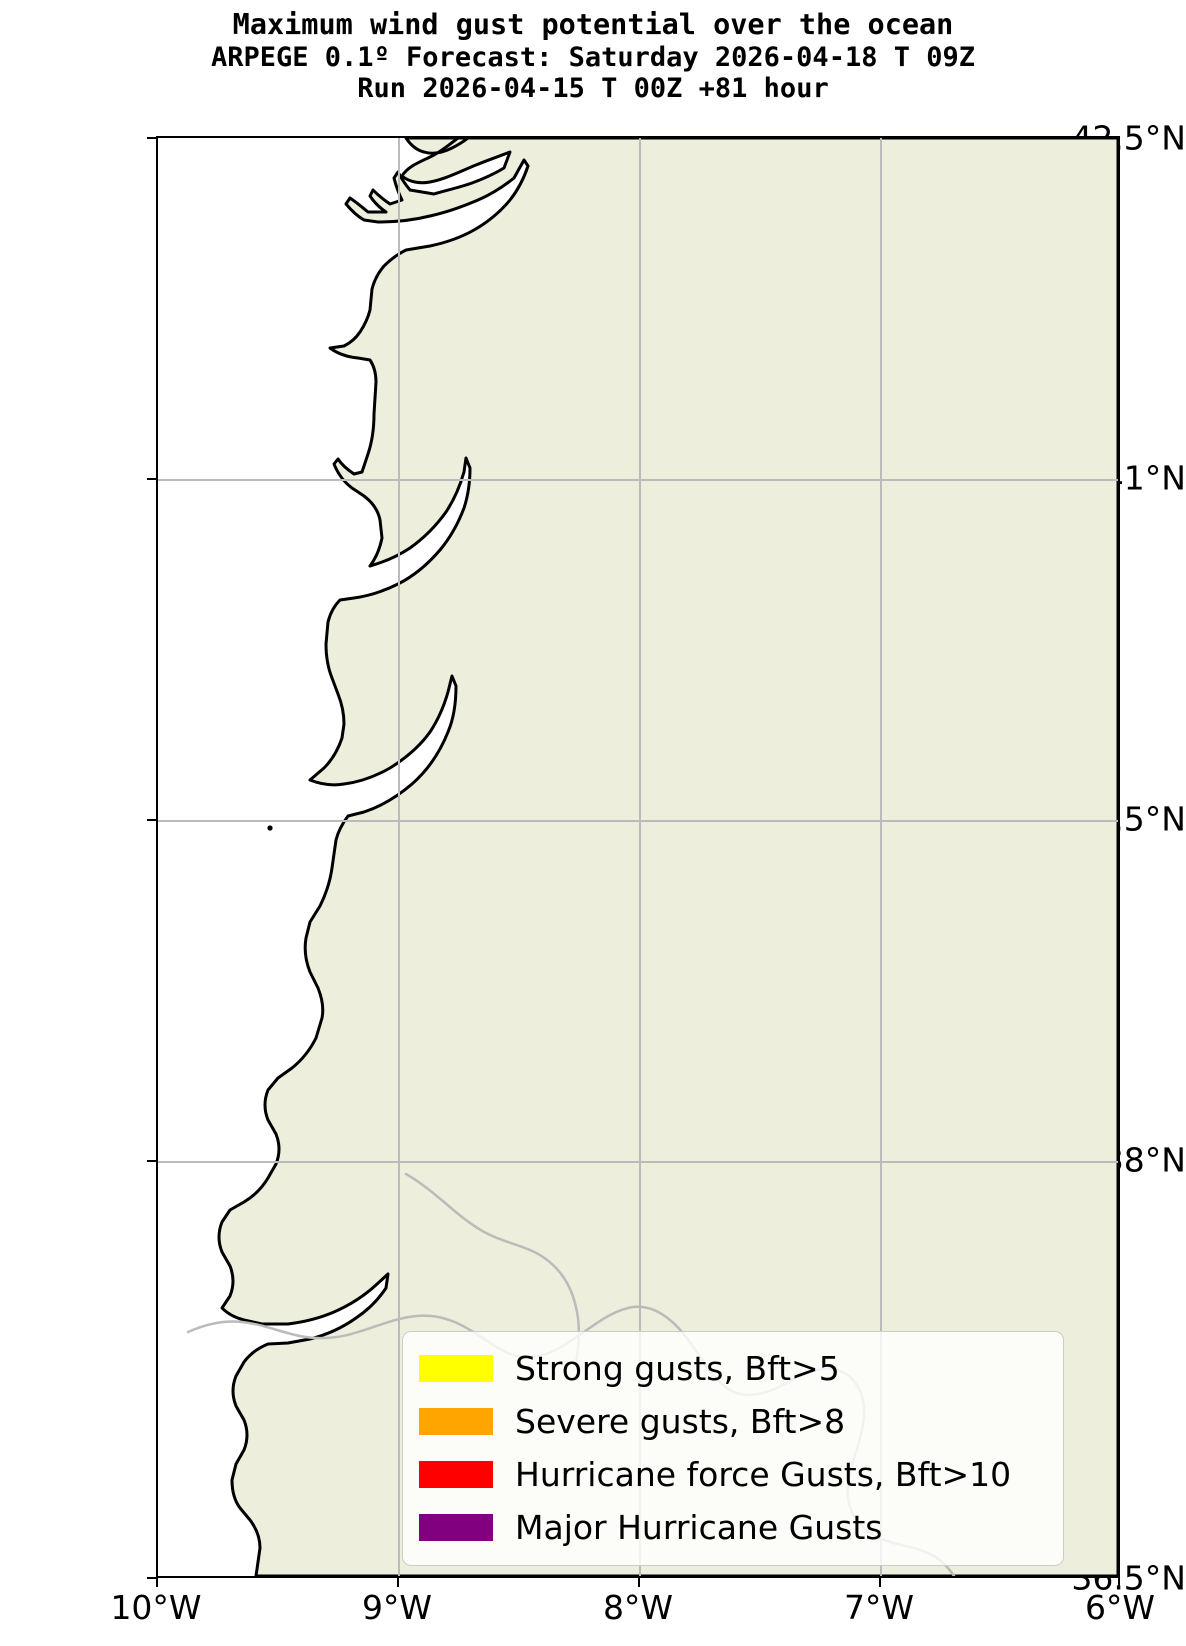 Image resolution: width=1186 pixels, height=1646 pixels. Describe the element at coordinates (1120, 1607) in the screenshot. I see `xtick-label-6W: 6°W` at that location.